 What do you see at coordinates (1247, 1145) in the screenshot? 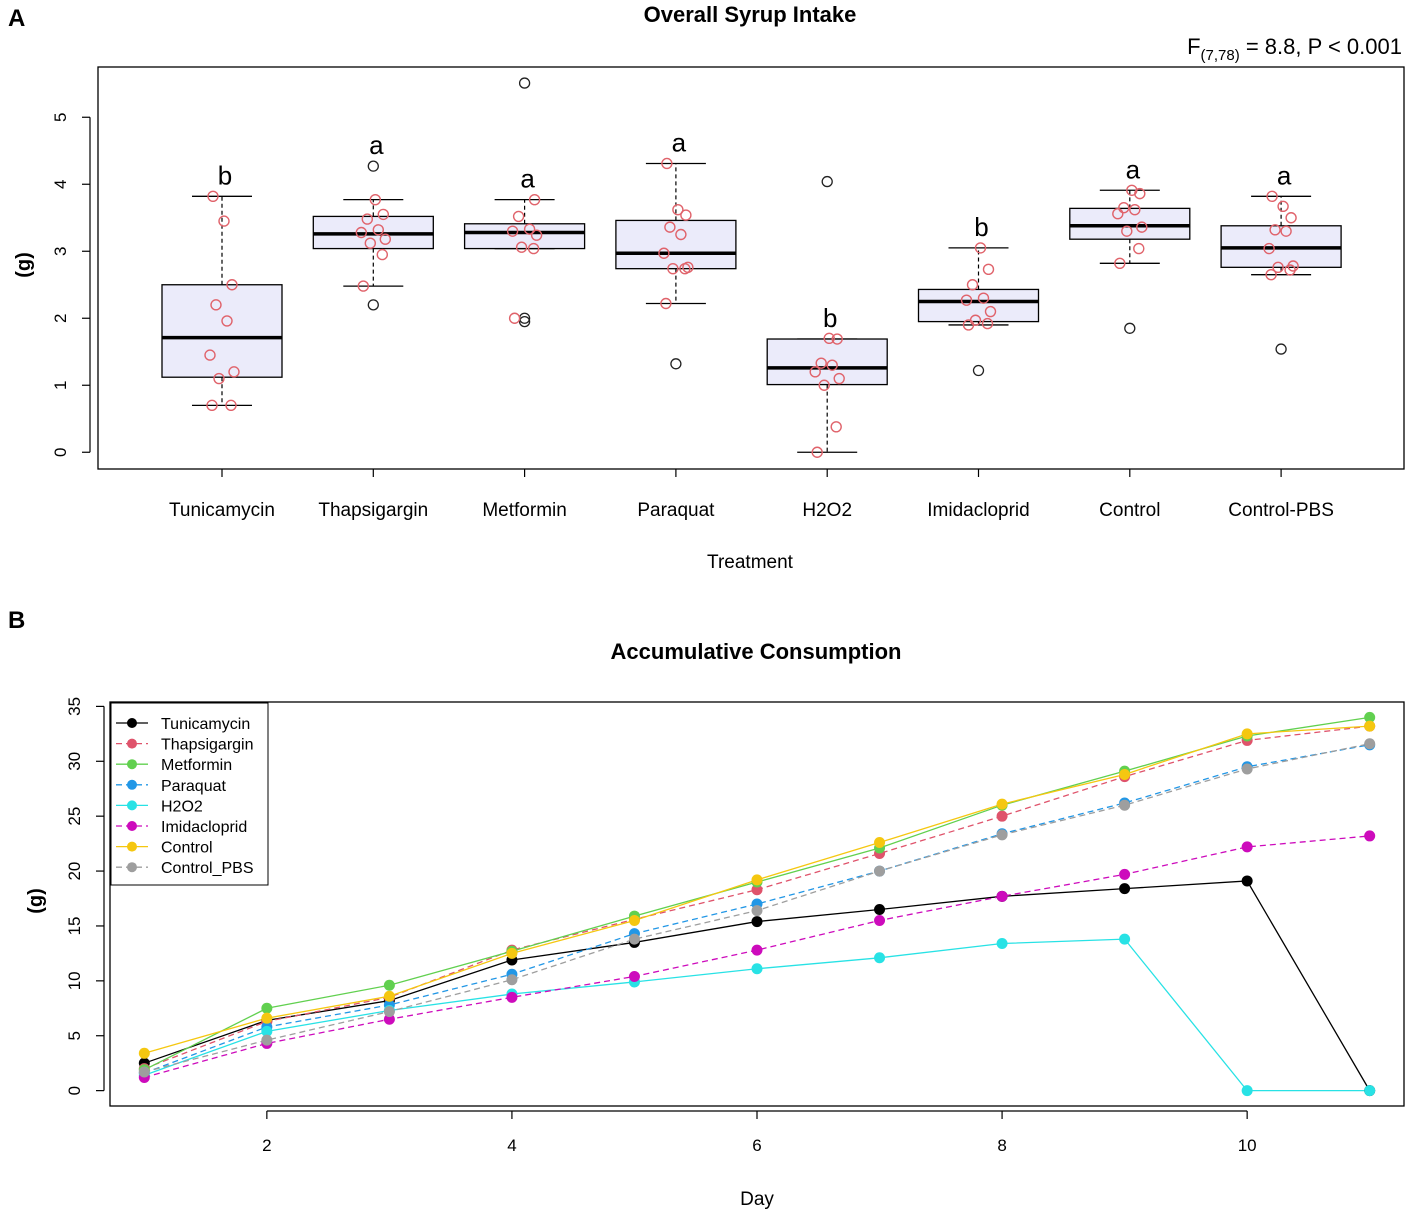
I see `x-tick-label: 10` at bounding box center [1247, 1145].